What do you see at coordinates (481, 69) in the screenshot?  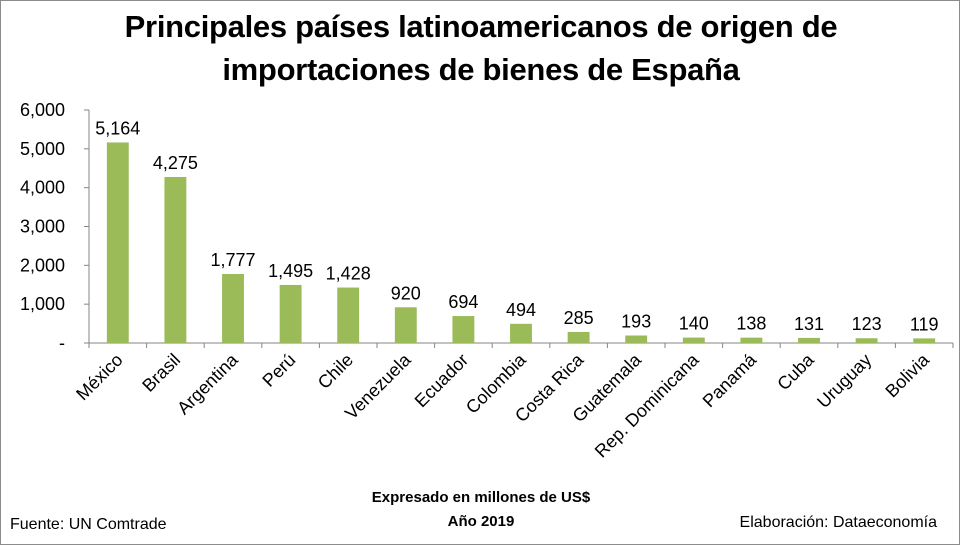 I see `chart-title-line-2: importaciones de bienes de España` at bounding box center [481, 69].